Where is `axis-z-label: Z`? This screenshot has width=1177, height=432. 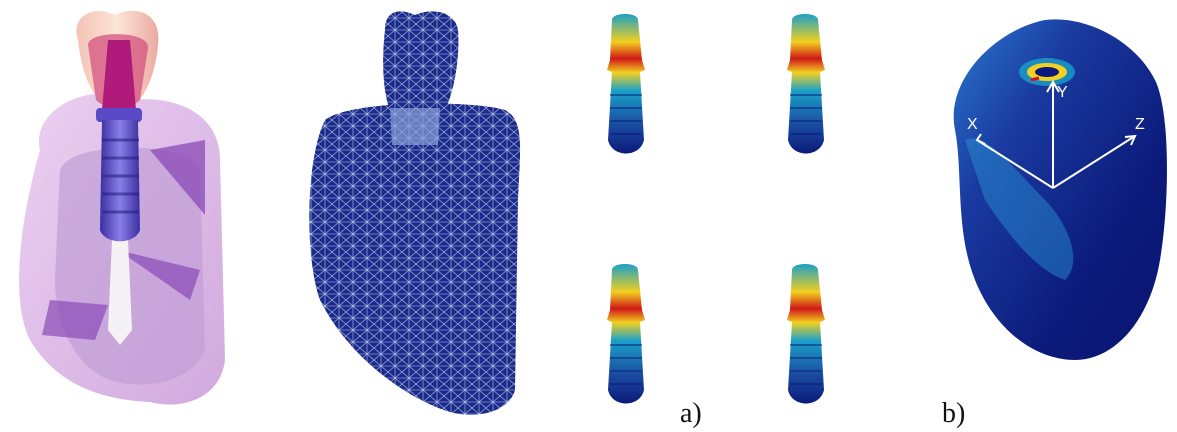
axis-z-label: Z is located at coordinates (1140, 125).